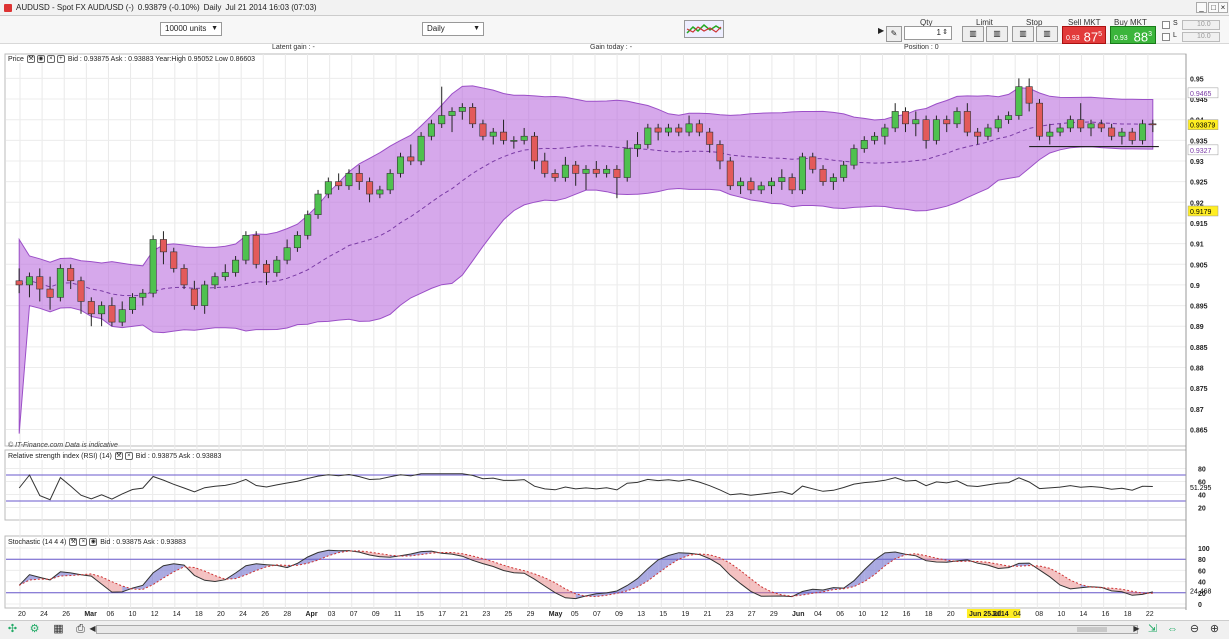 This screenshot has width=1229, height=639. I want to click on limit-sell-button: ▥, so click(997, 34).